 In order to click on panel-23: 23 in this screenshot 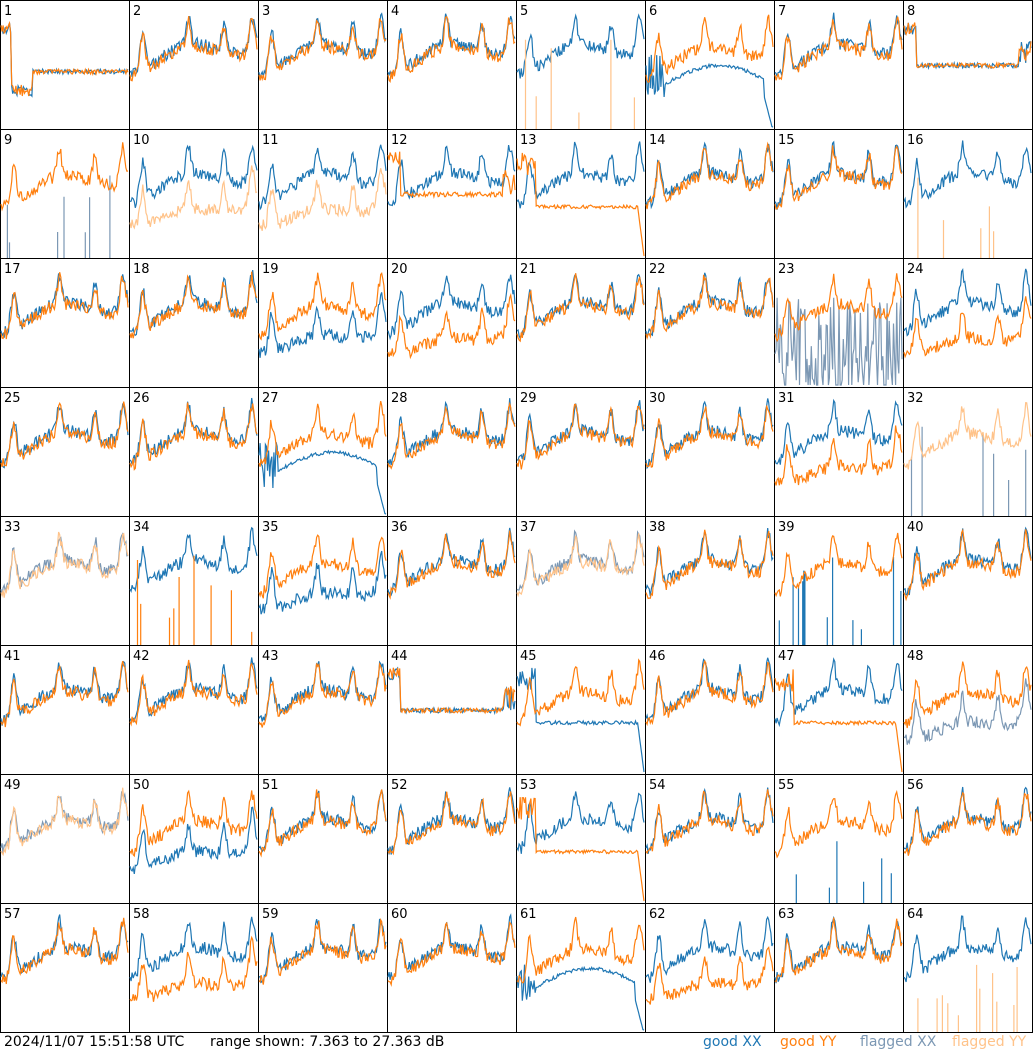, I will do `click(839, 323)`.